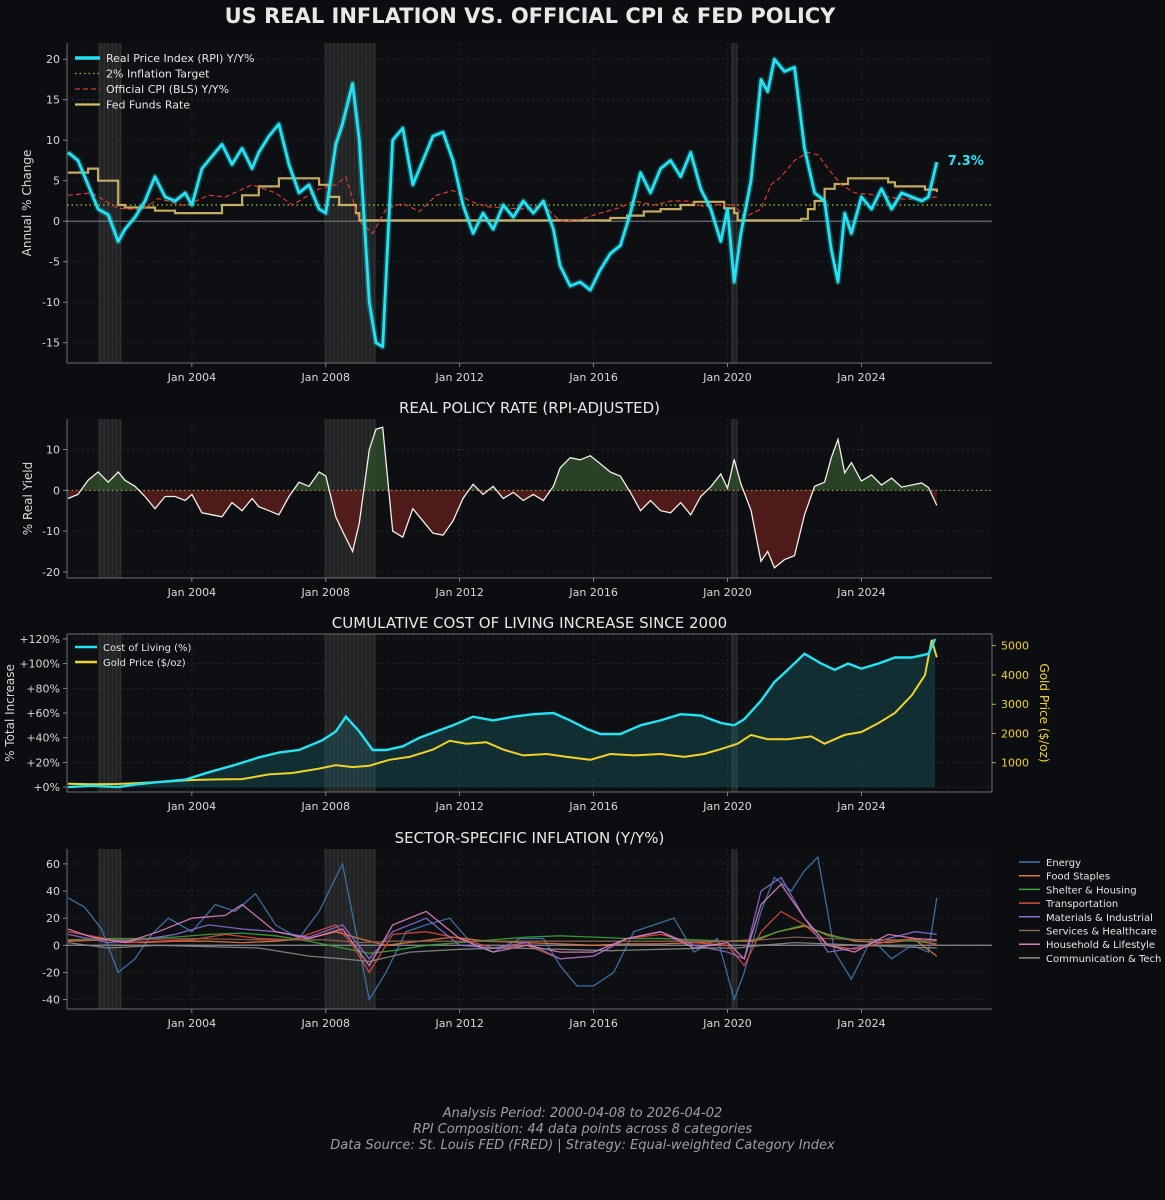 Image resolution: width=1165 pixels, height=1200 pixels. Describe the element at coordinates (53, 891) in the screenshot. I see `sectors-y-tick-label: 40` at that location.